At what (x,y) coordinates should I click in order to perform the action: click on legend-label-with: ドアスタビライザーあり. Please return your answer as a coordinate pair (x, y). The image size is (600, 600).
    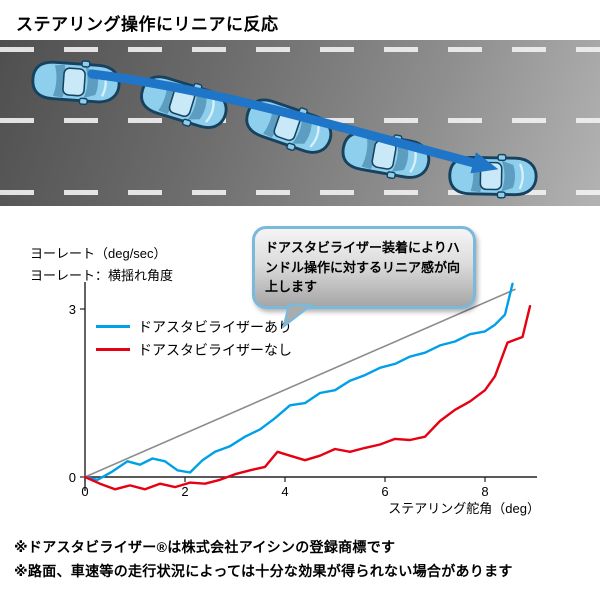
    Looking at the image, I should click on (215, 326).